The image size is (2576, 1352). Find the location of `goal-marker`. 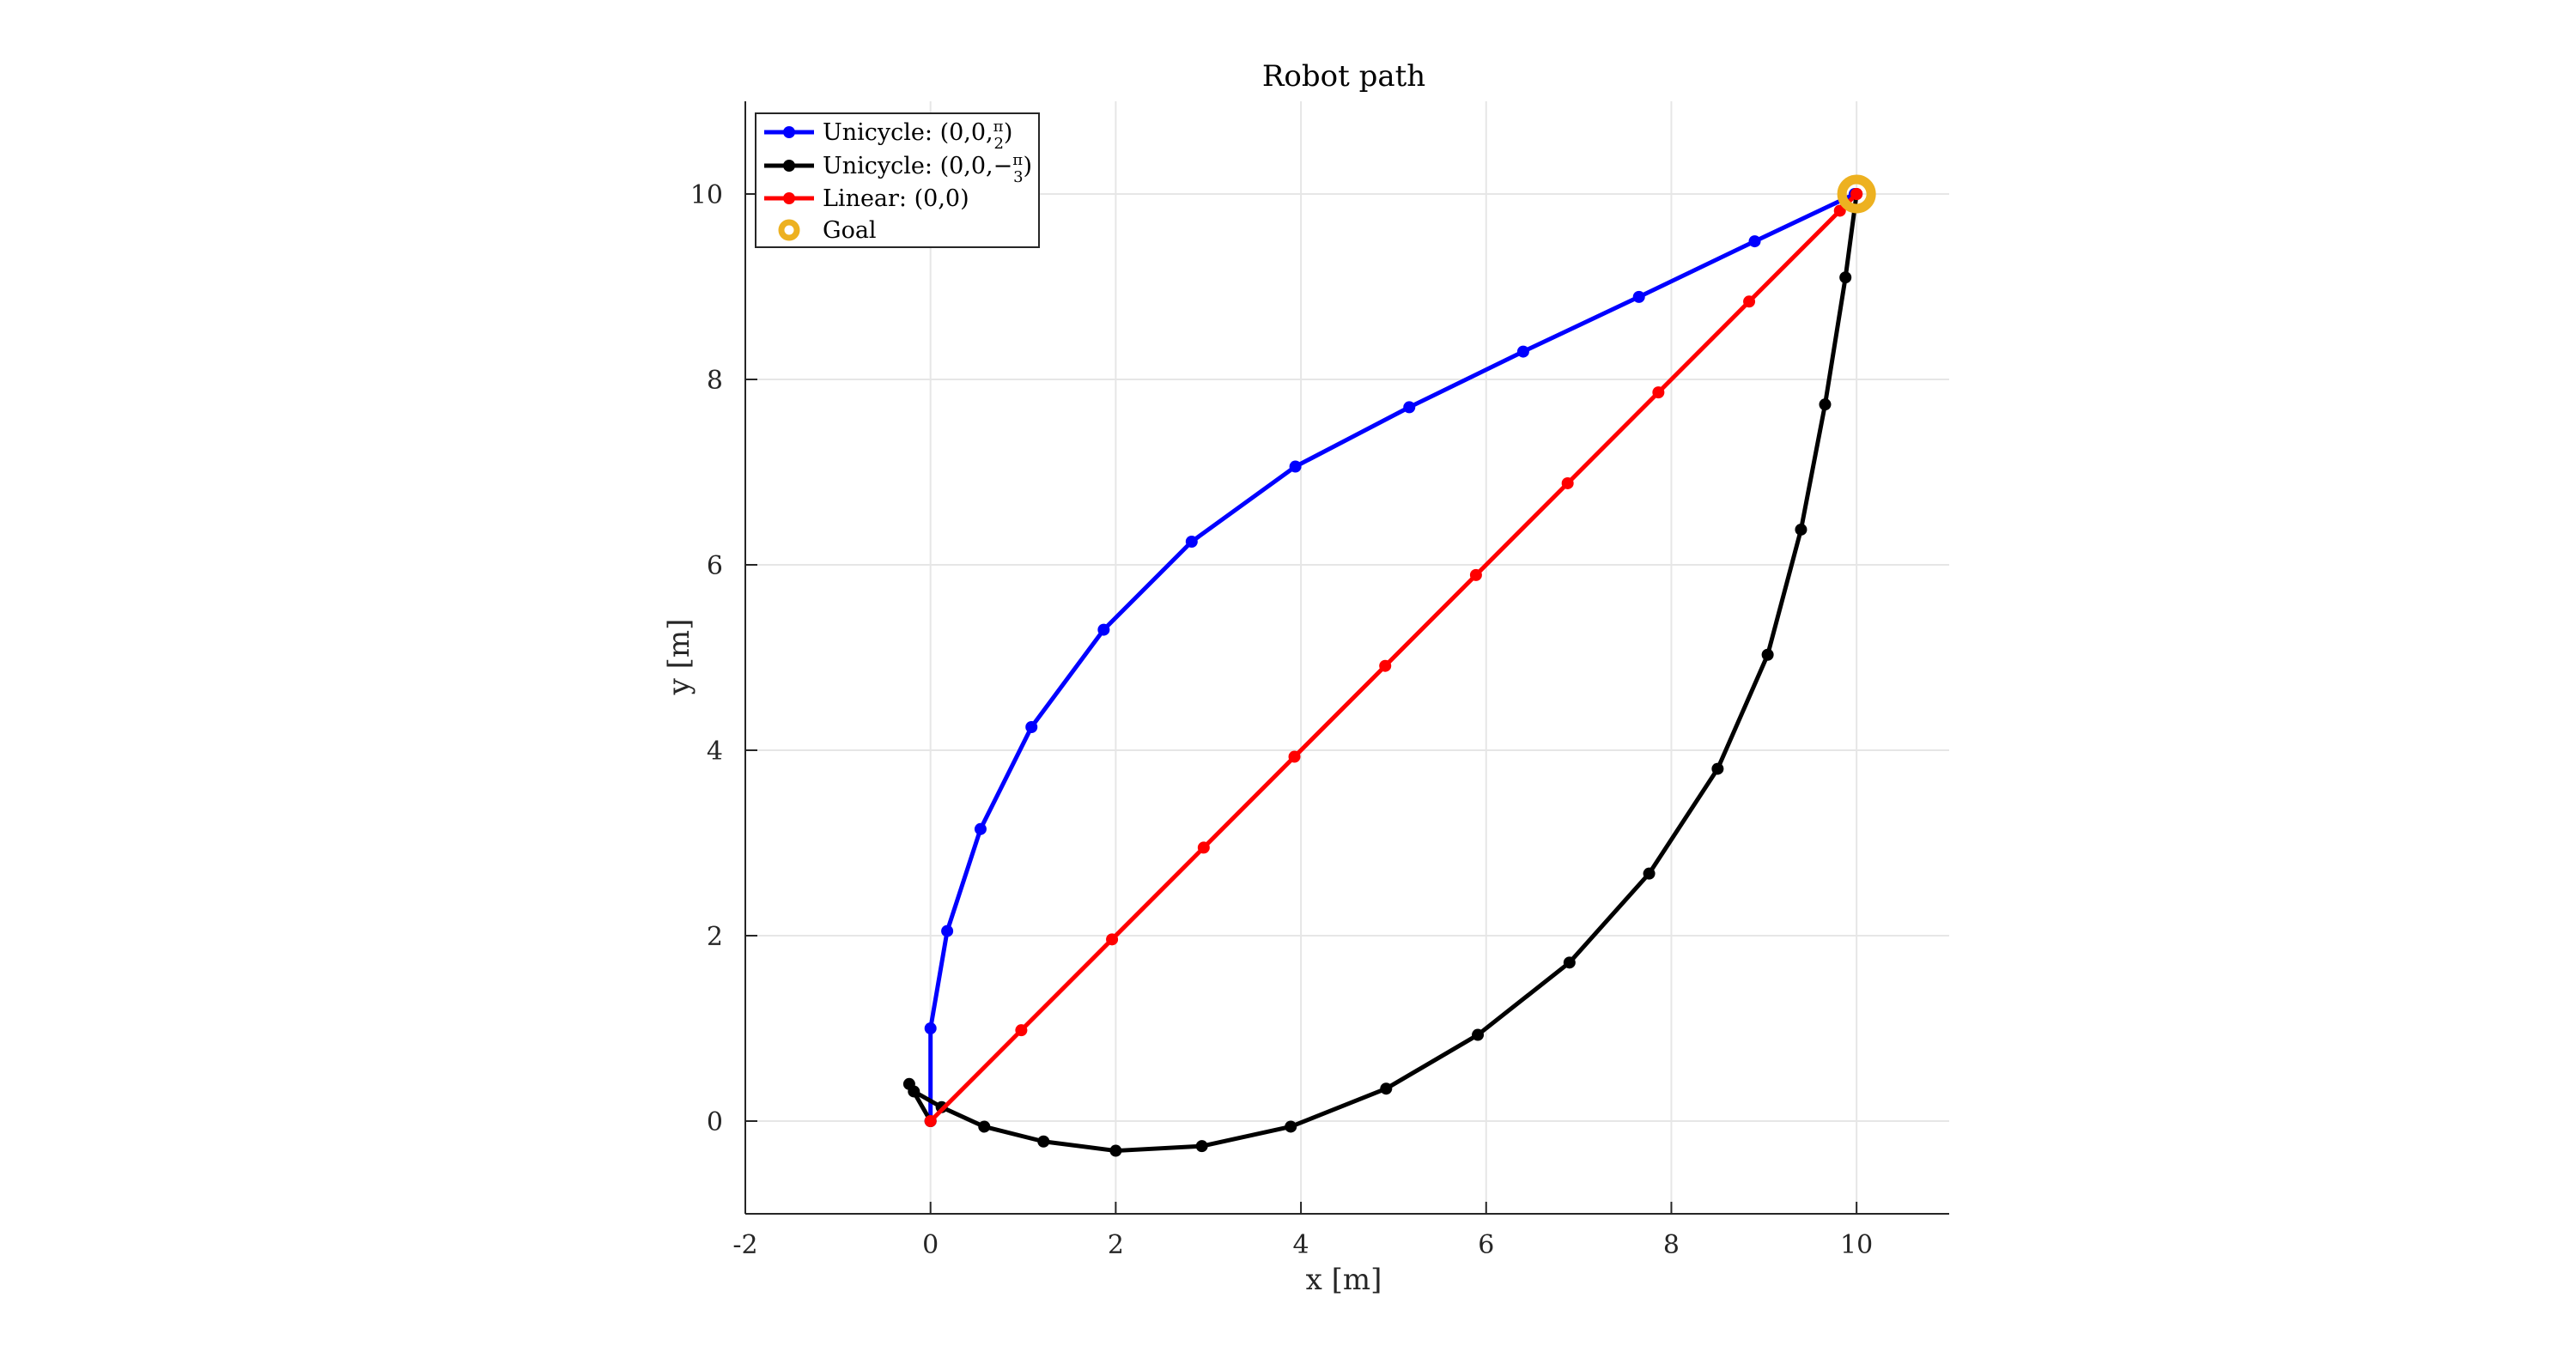

goal-marker is located at coordinates (1857, 194).